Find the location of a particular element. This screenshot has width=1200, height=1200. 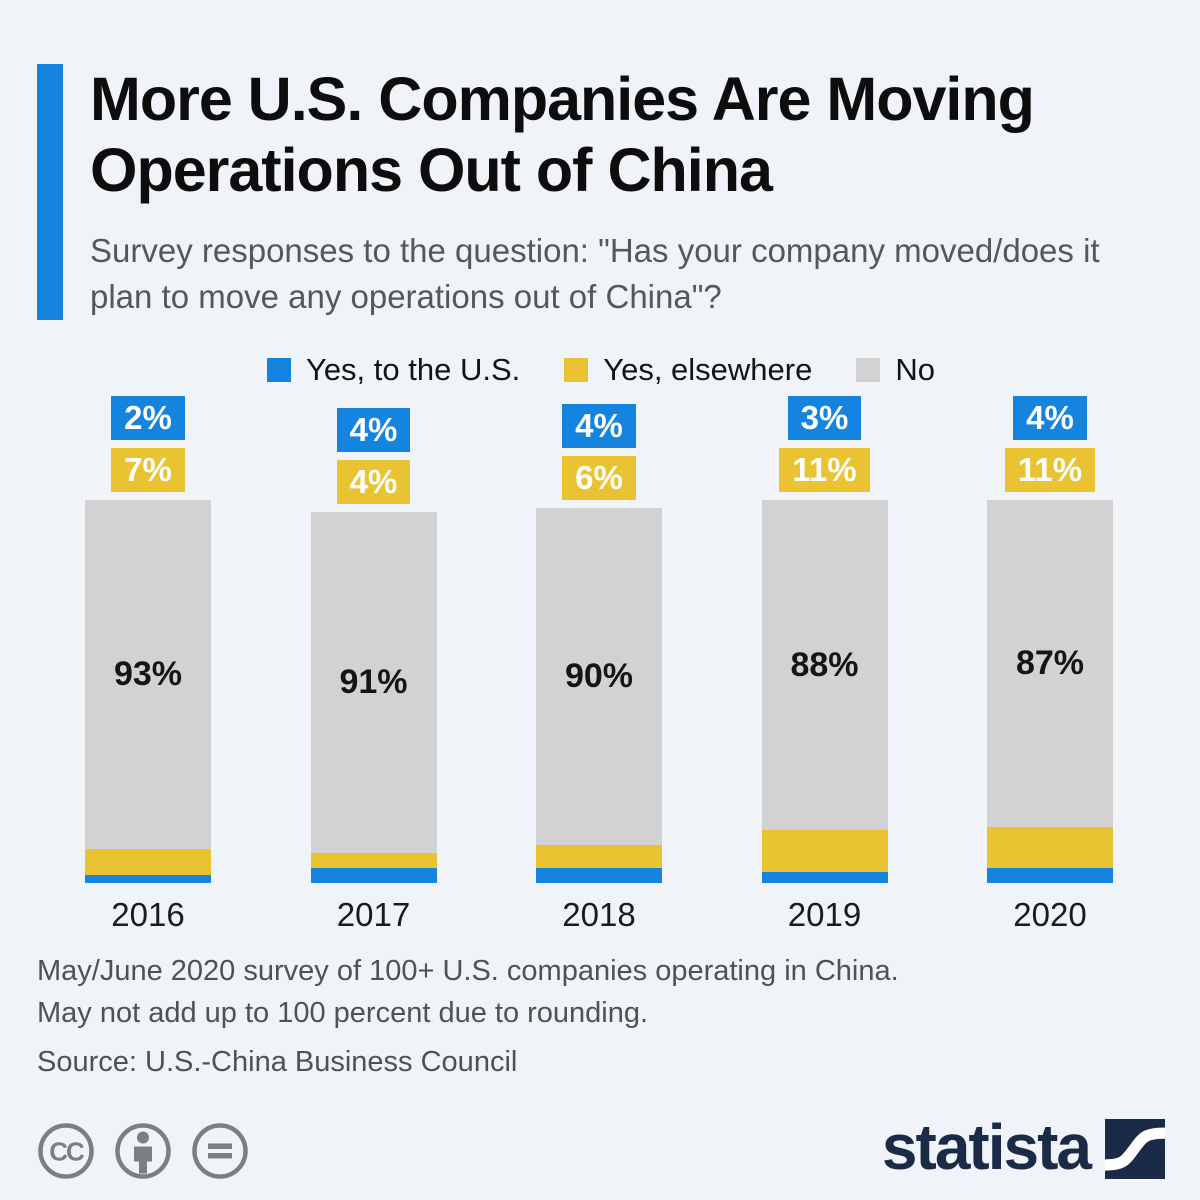

license-icons: CC is located at coordinates (143, 1151).